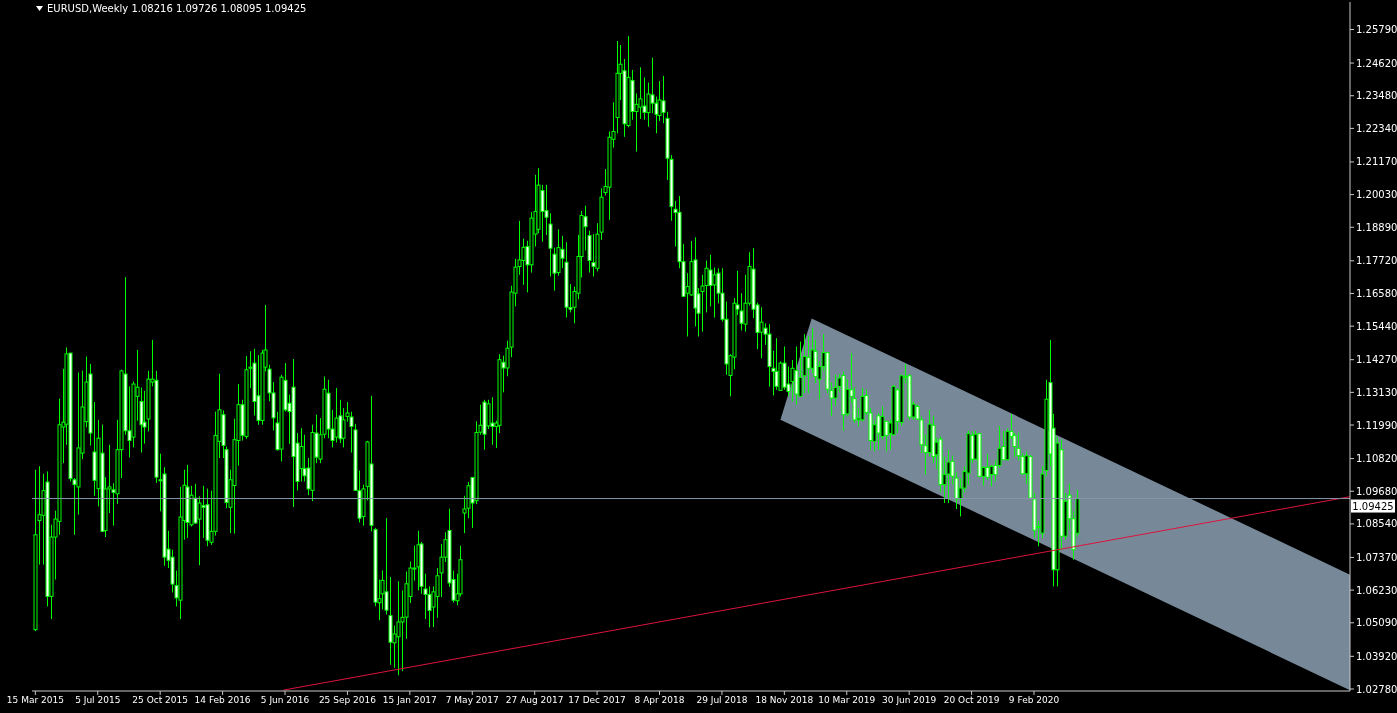  I want to click on y-tick-label: 1.16580, so click(1376, 294).